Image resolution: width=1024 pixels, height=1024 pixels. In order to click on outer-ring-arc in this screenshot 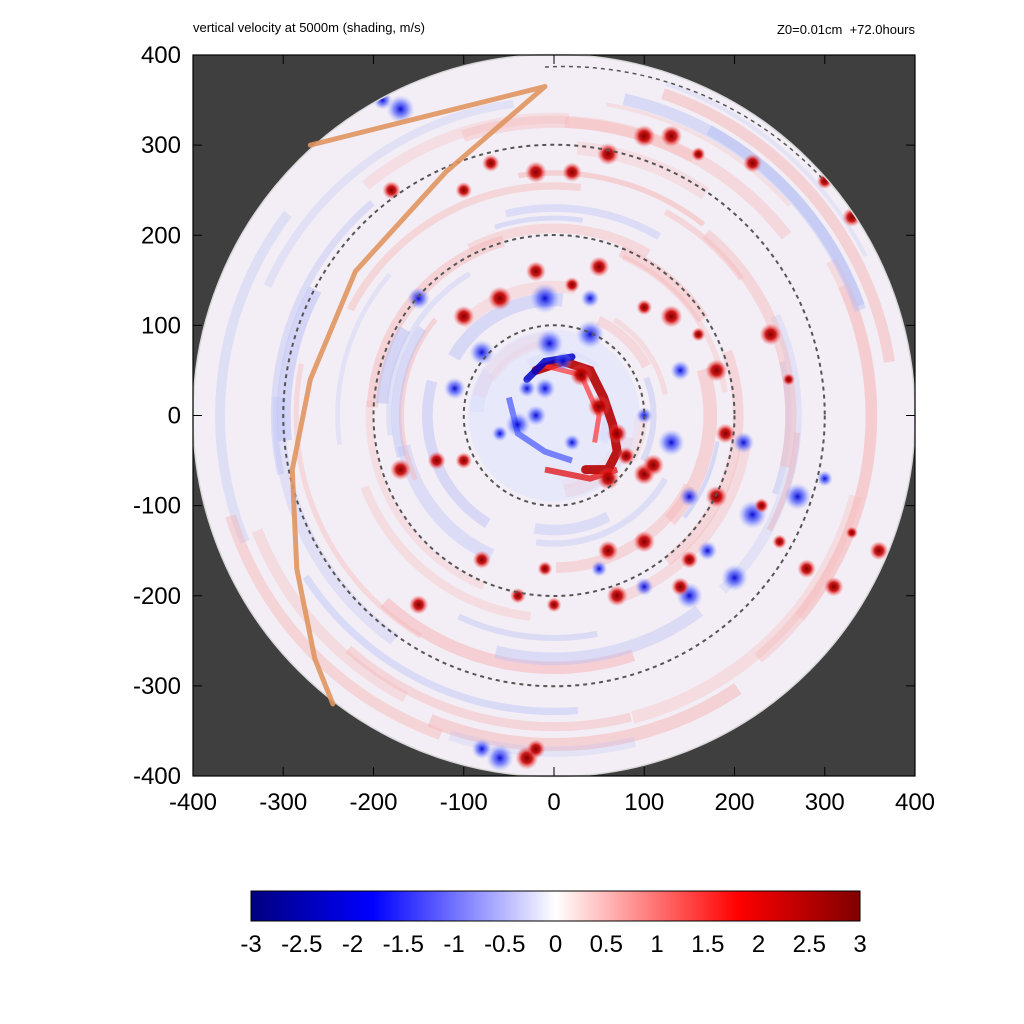, I will do `click(685, 123)`.